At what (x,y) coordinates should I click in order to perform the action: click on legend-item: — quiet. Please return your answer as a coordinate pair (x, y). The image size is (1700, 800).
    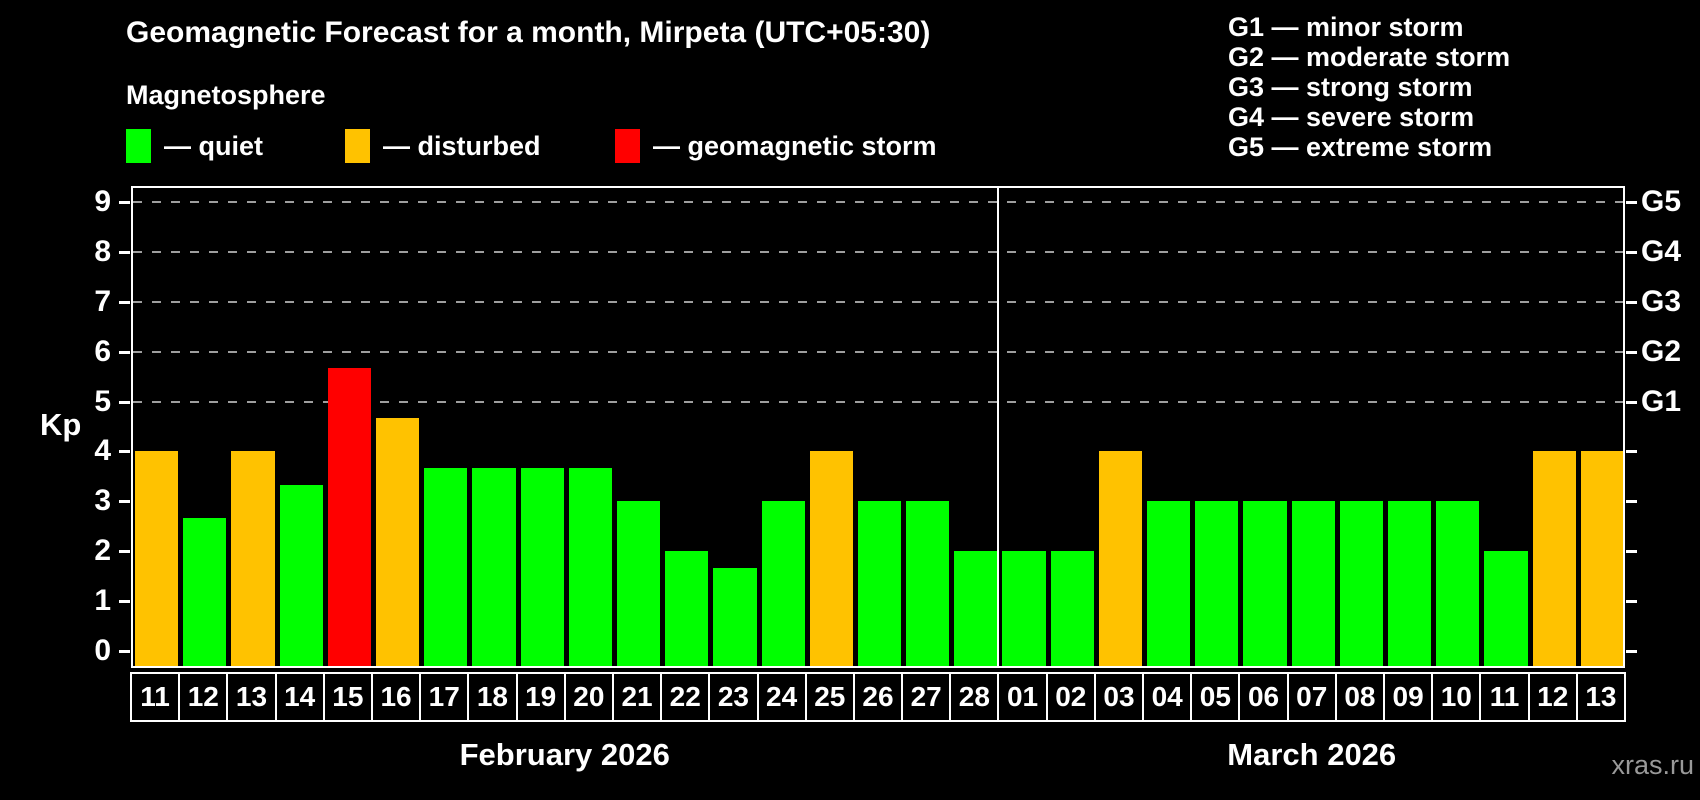
    Looking at the image, I should click on (194, 146).